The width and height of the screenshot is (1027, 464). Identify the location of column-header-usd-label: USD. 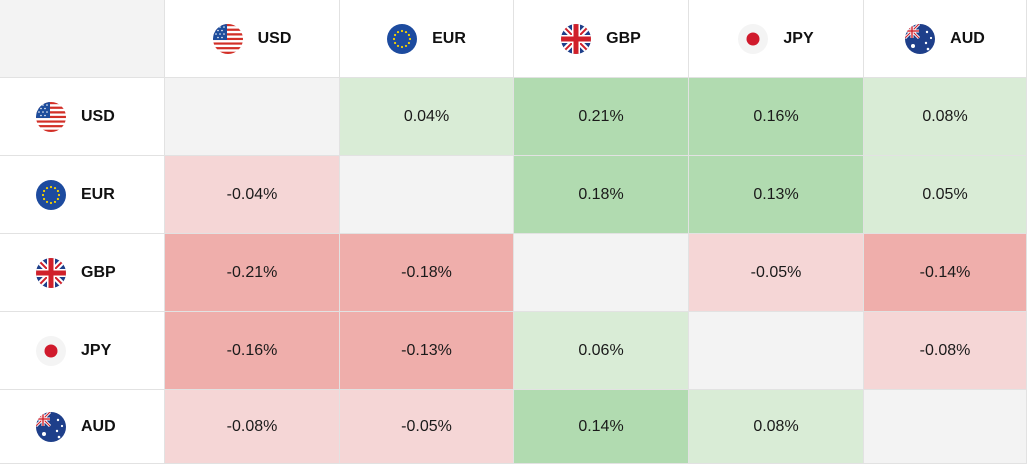
(274, 38).